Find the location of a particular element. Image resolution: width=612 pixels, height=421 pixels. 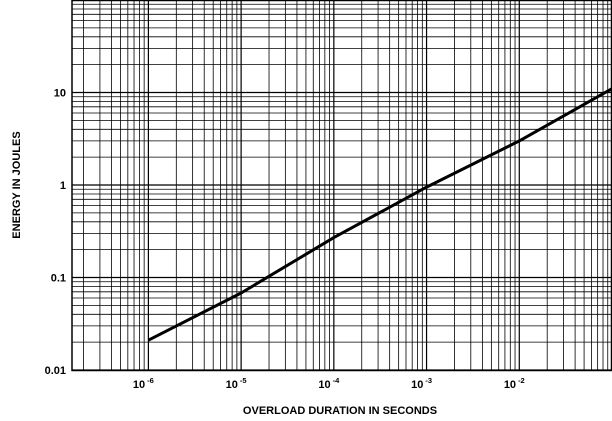

y-tick-label: 0.01 is located at coordinates (55, 371).